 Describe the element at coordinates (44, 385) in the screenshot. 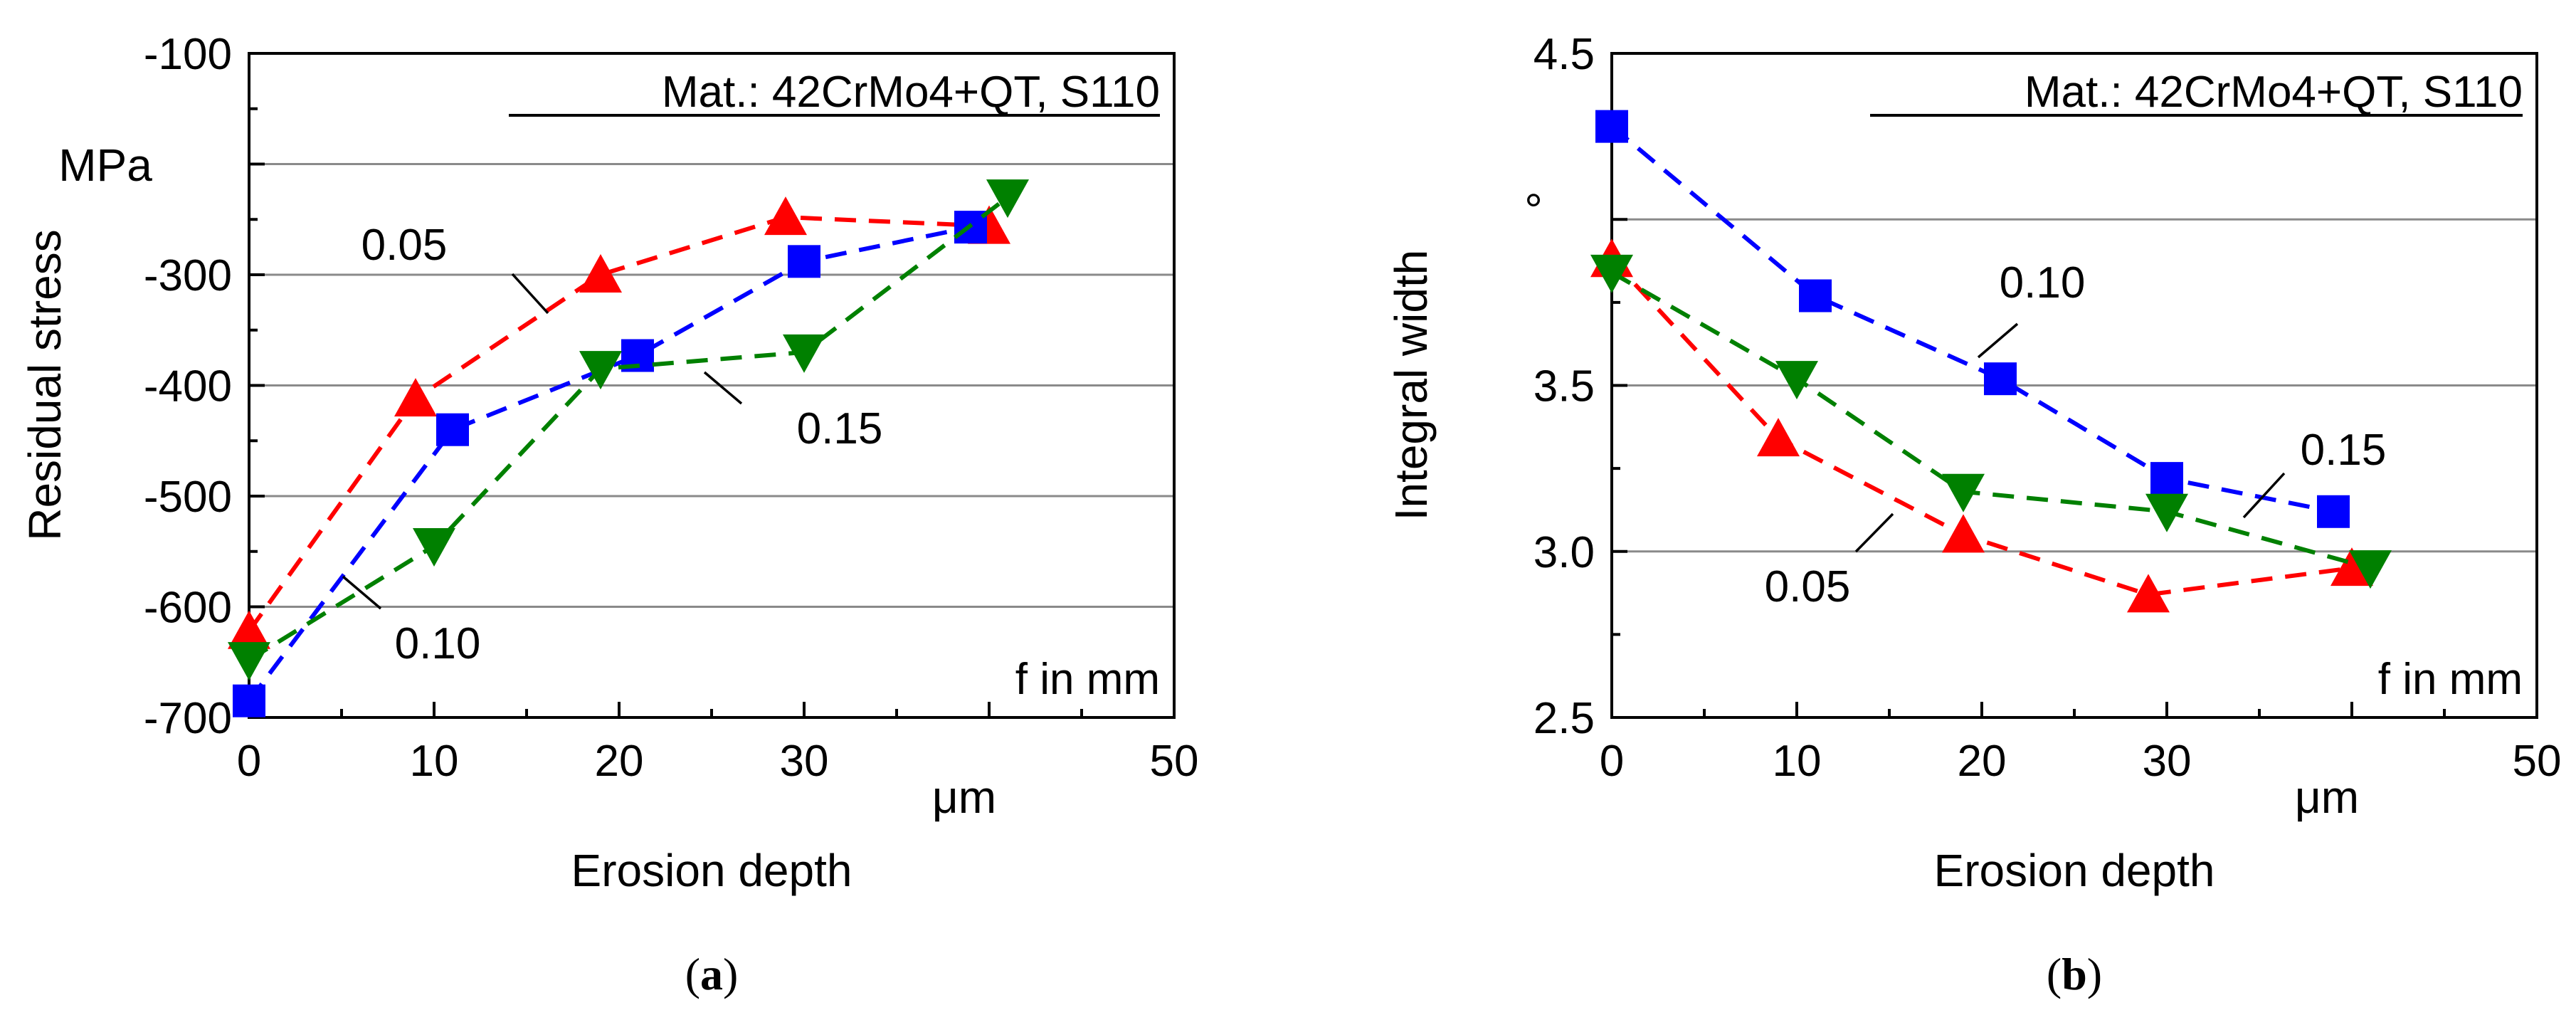

I see `y-axis-title: Residual stress` at that location.